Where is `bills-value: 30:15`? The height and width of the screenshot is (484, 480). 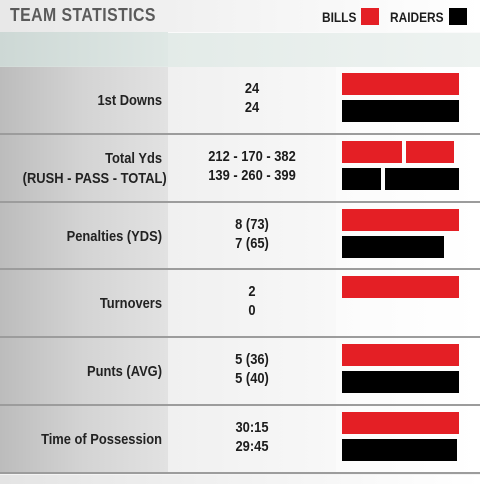 bills-value: 30:15 is located at coordinates (252, 427).